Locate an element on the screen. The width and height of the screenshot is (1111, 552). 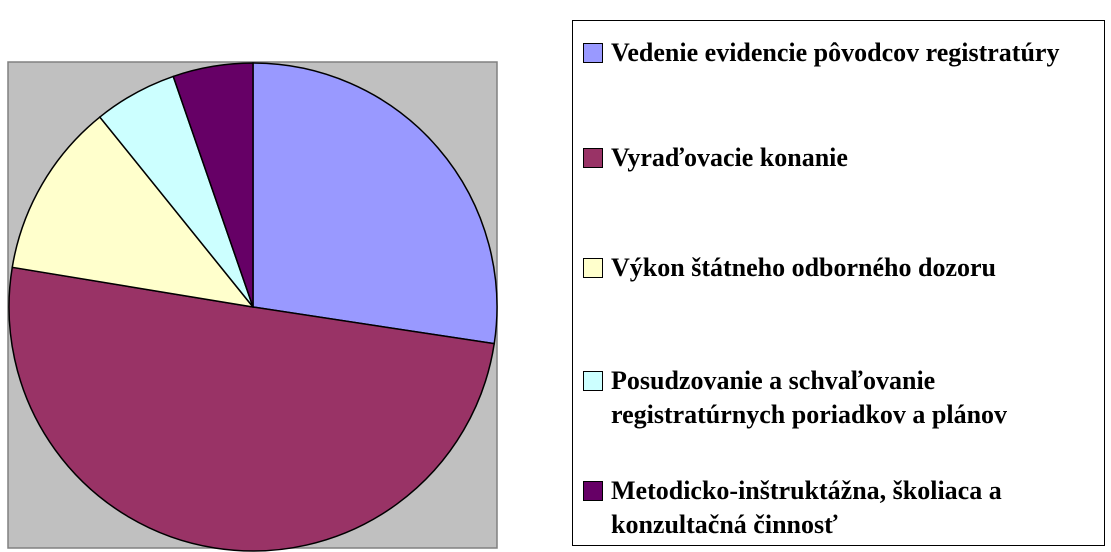
legend-item: Vyraďovacie konanie is located at coordinates (843, 158).